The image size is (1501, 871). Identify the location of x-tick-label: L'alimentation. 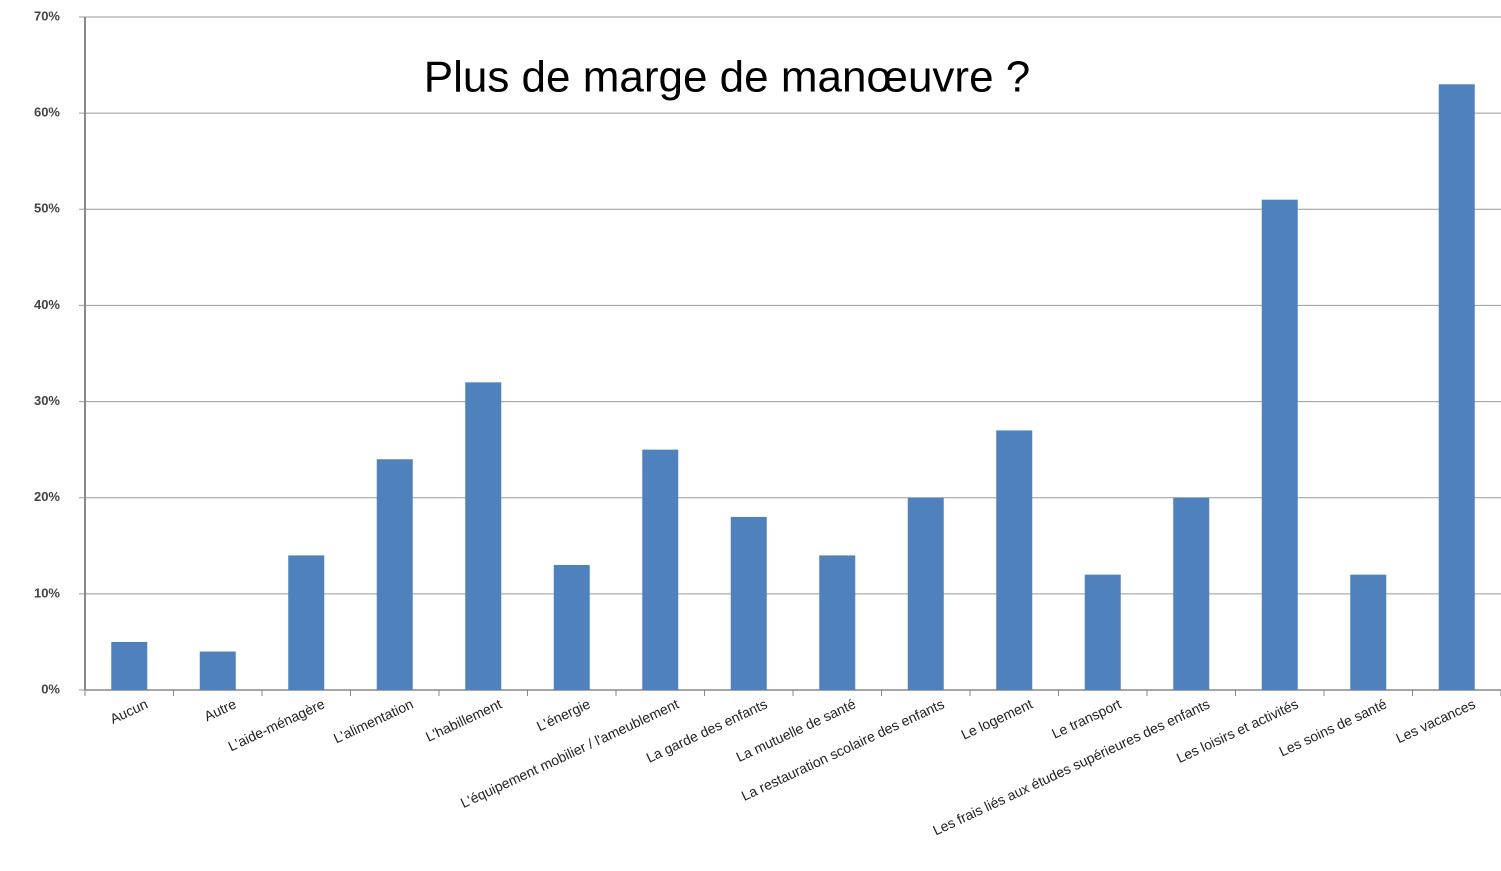
(373, 721).